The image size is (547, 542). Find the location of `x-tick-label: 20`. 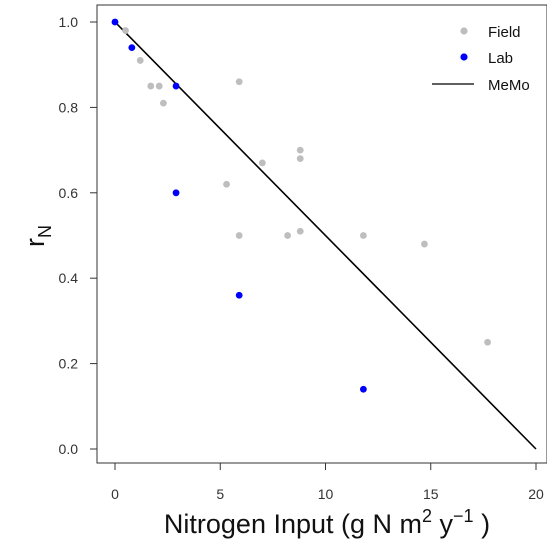

x-tick-label: 20 is located at coordinates (536, 494).